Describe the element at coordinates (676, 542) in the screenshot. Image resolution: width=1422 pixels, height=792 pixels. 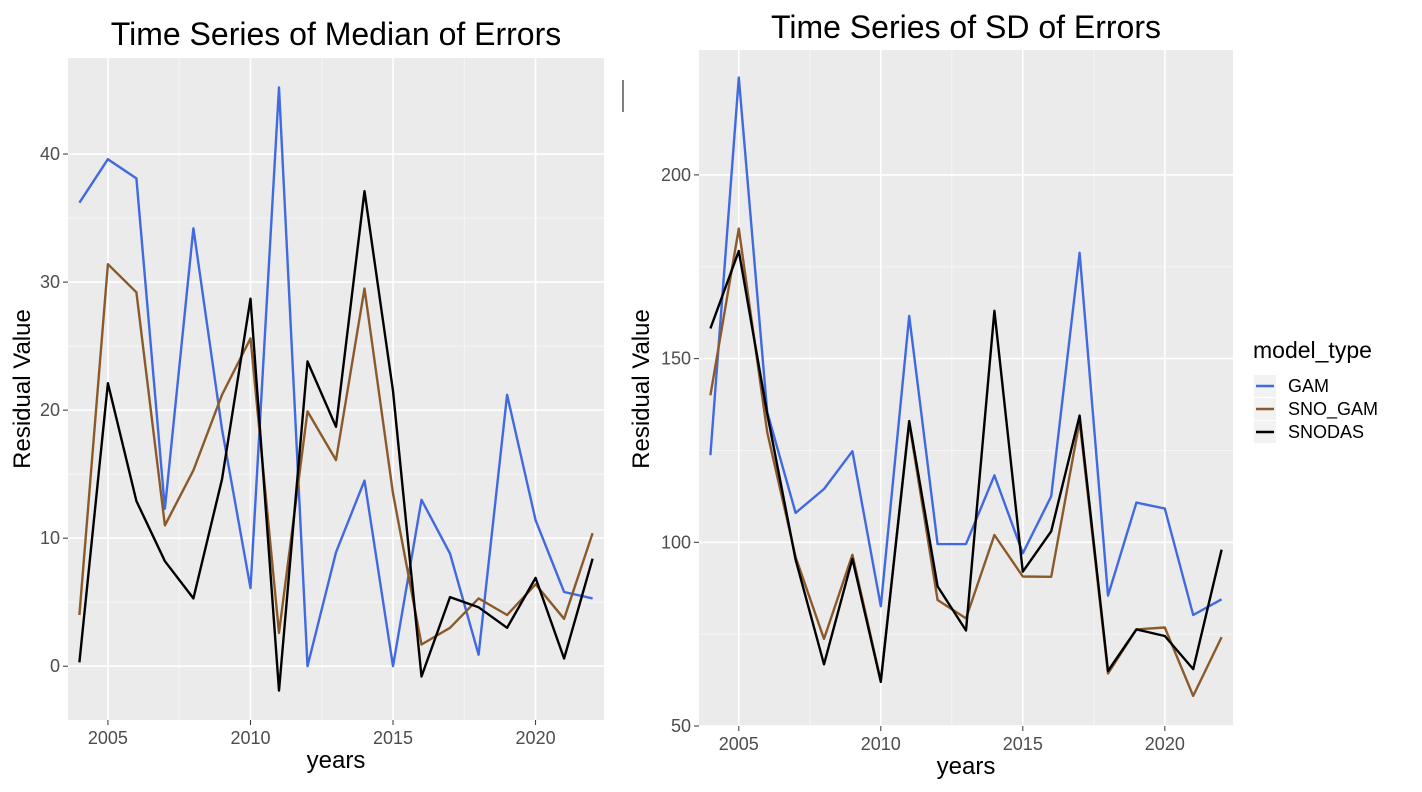
I see `y-tick-label: 100` at that location.